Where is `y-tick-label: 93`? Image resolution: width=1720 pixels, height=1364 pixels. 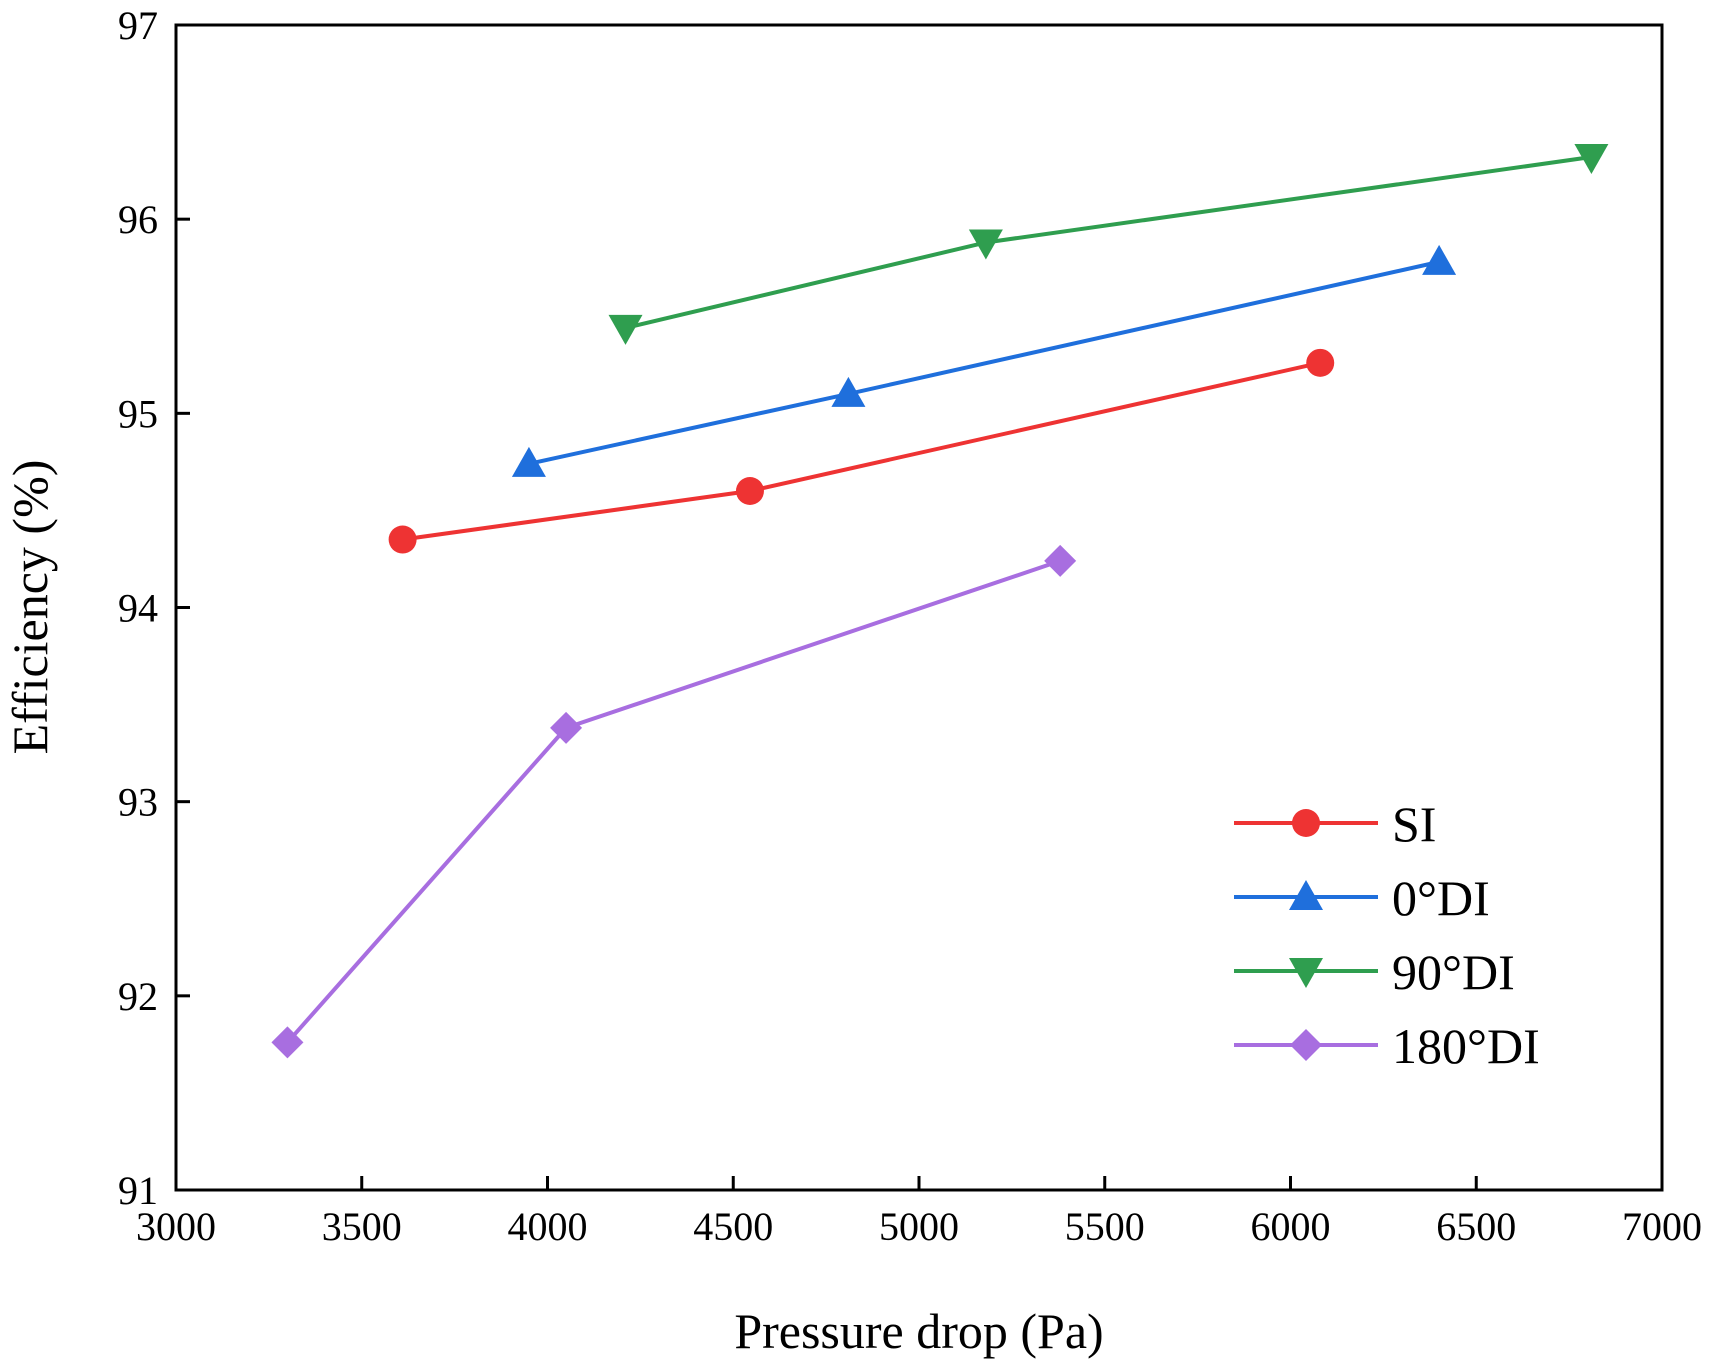 y-tick-label: 93 is located at coordinates (138, 802).